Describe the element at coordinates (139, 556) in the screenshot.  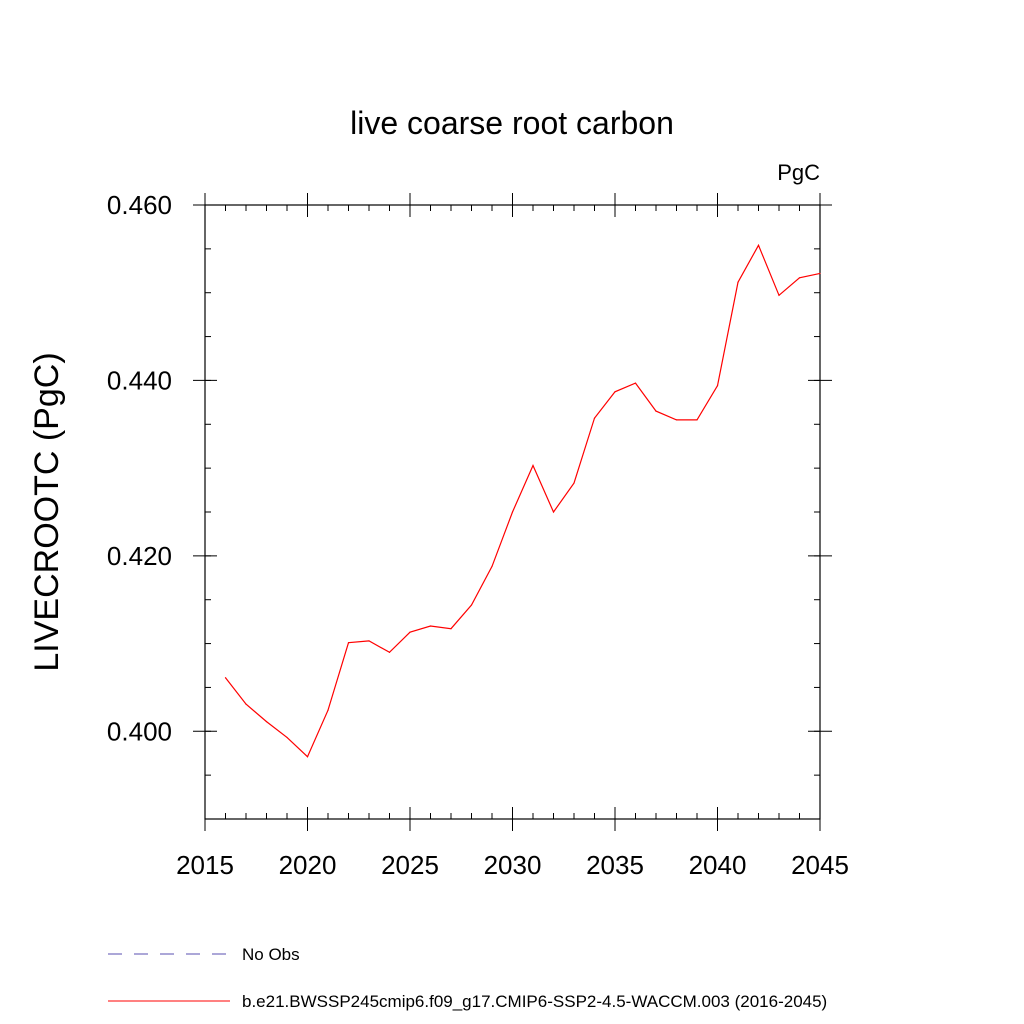
I see `y-tick-label: 0.420` at that location.